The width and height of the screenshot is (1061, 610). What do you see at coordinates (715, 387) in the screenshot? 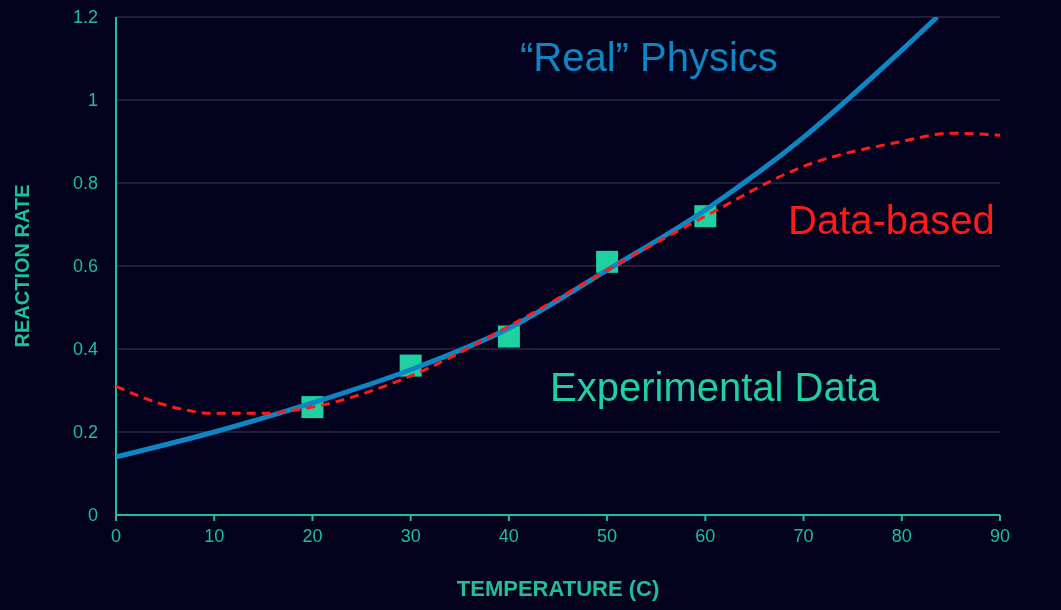
I see `series-label: Experimental Data` at bounding box center [715, 387].